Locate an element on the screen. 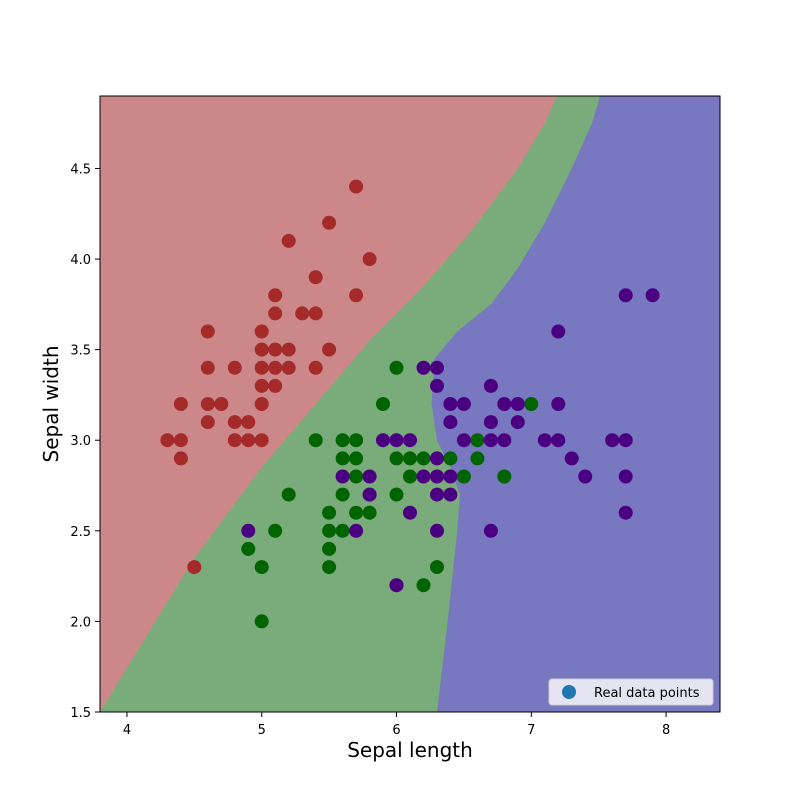 The image size is (800, 800). x-tick-label: 6 is located at coordinates (396, 730).